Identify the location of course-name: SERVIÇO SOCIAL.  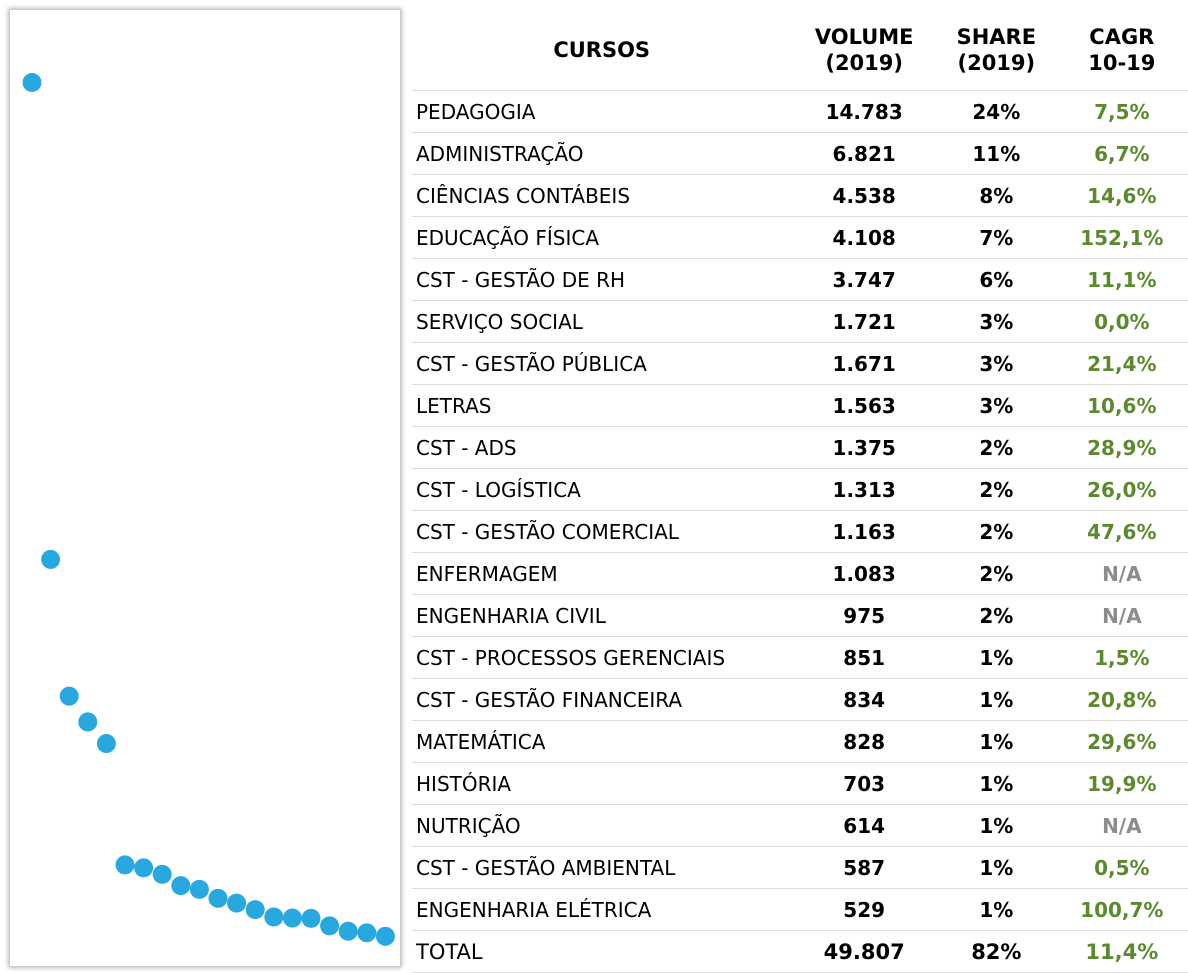
(602, 321).